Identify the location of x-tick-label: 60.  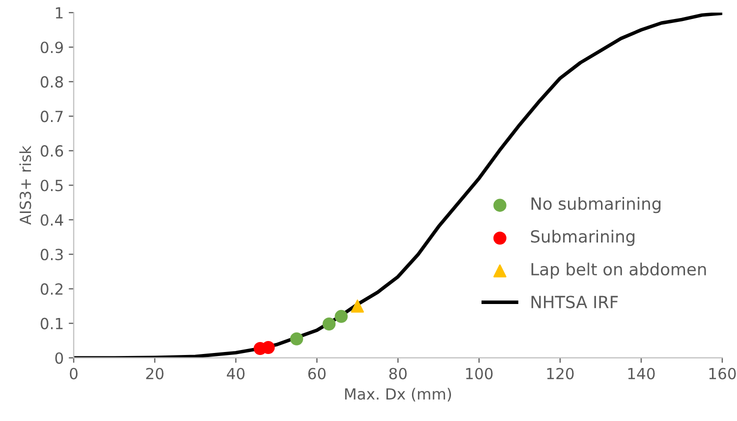
(317, 374).